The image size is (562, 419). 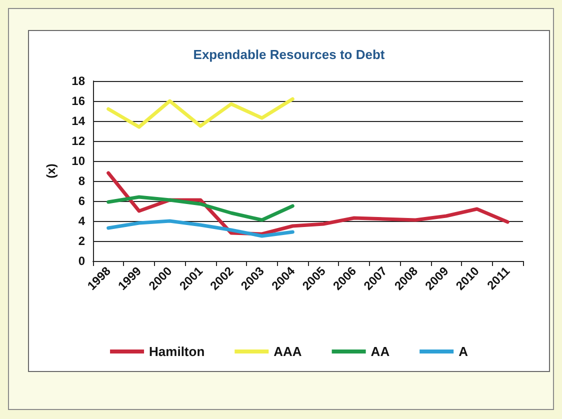 What do you see at coordinates (380, 351) in the screenshot?
I see `legend-label: AA` at bounding box center [380, 351].